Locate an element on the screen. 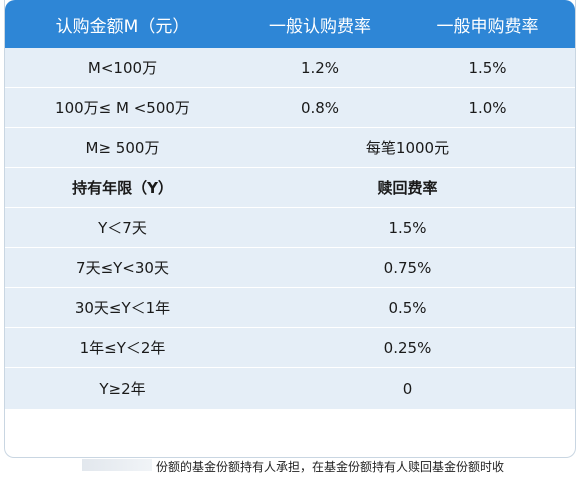 The width and height of the screenshot is (580, 498). period-cell: 1年≤Y＜2年 is located at coordinates (122, 348).